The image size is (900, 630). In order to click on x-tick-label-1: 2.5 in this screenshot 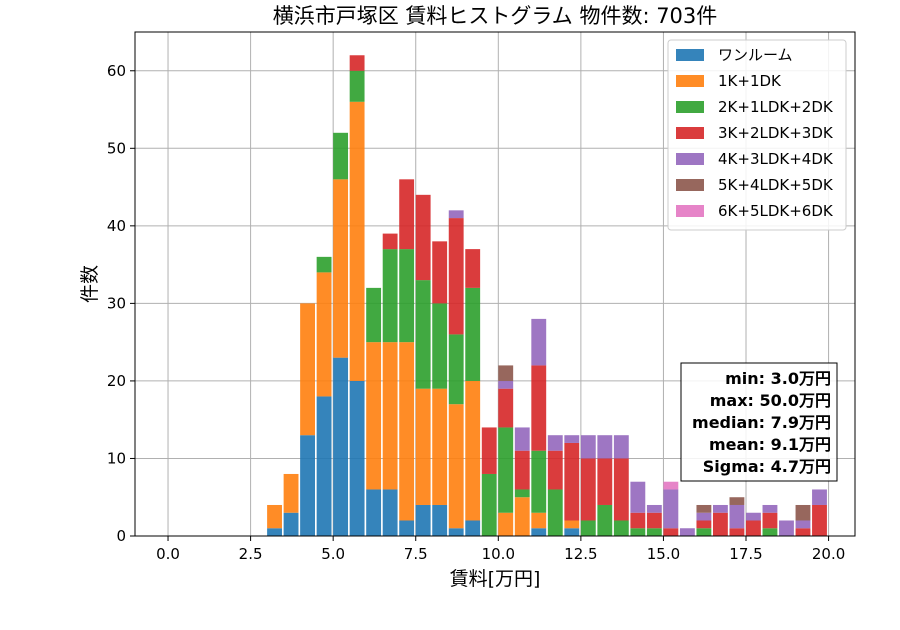, I will do `click(251, 554)`.